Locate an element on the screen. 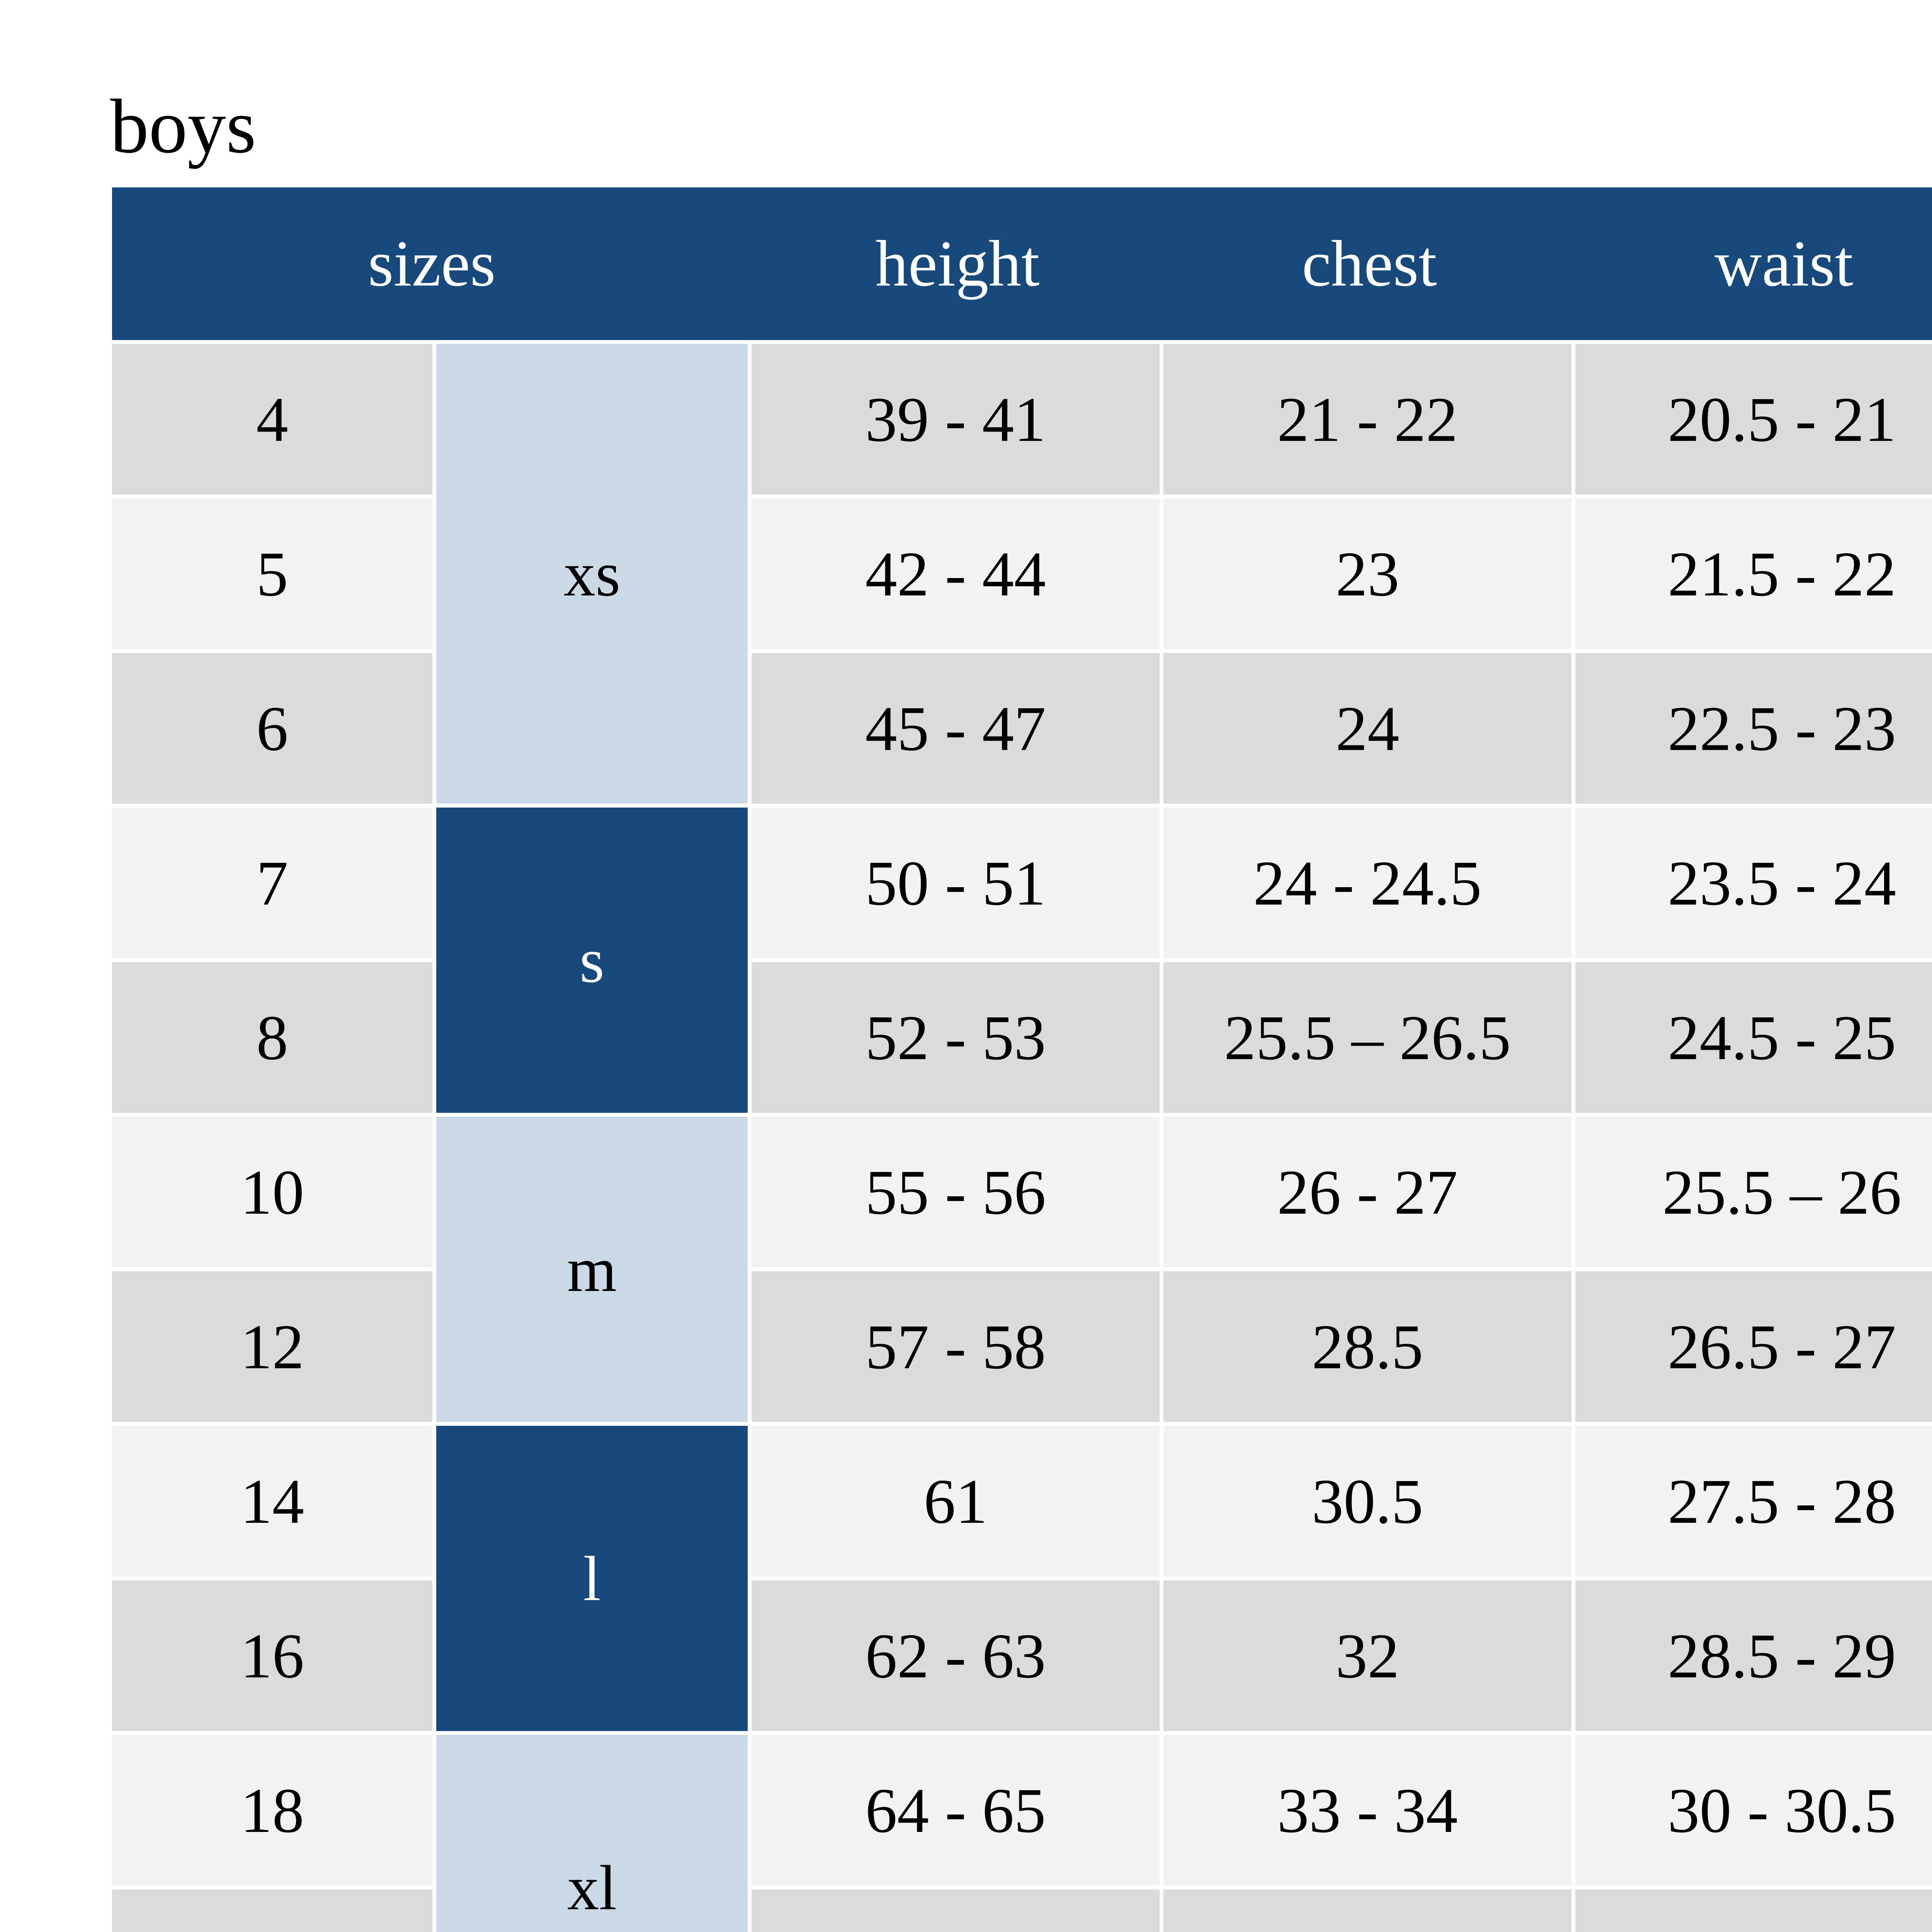 This screenshot has width=1932, height=1932. waist-cell: 21.5 - 22 is located at coordinates (1754, 574).